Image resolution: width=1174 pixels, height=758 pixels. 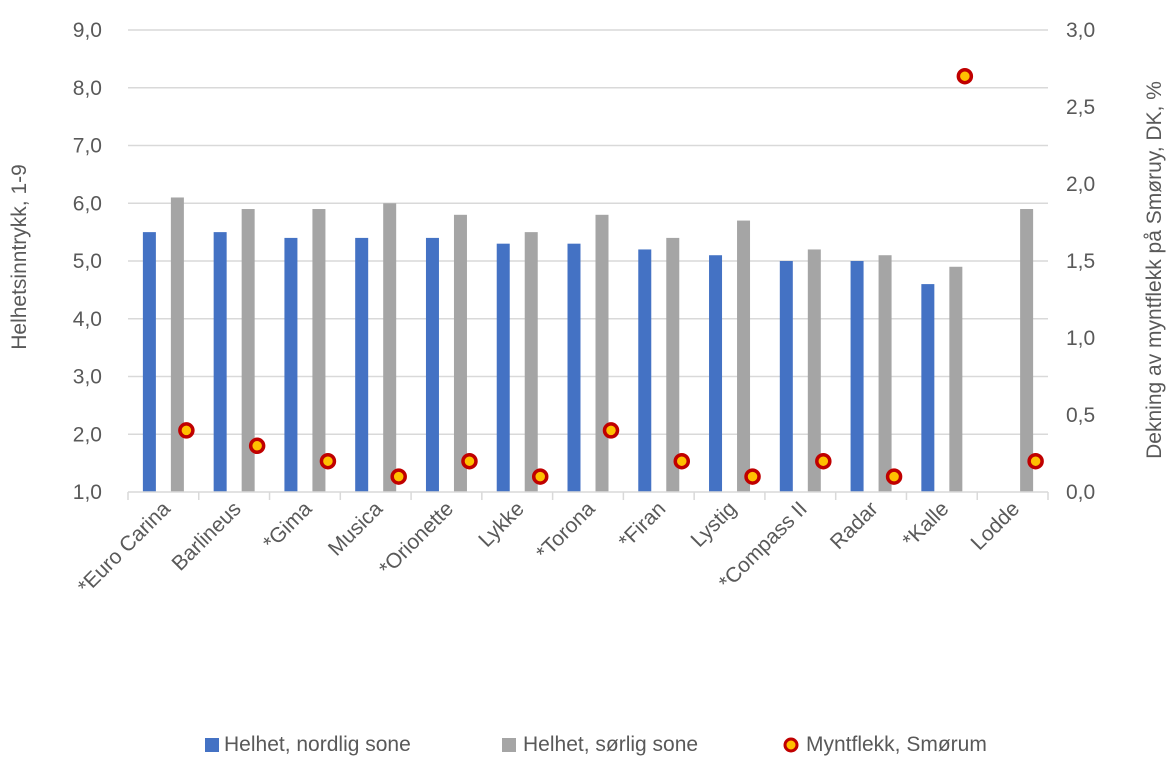 I want to click on left-tick-label: 1,0, so click(x=87, y=492).